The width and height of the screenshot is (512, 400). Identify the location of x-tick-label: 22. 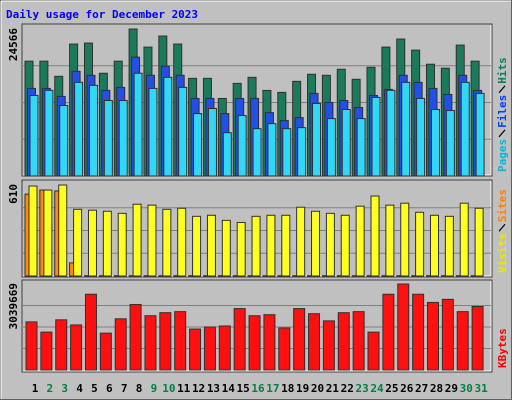
(347, 388).